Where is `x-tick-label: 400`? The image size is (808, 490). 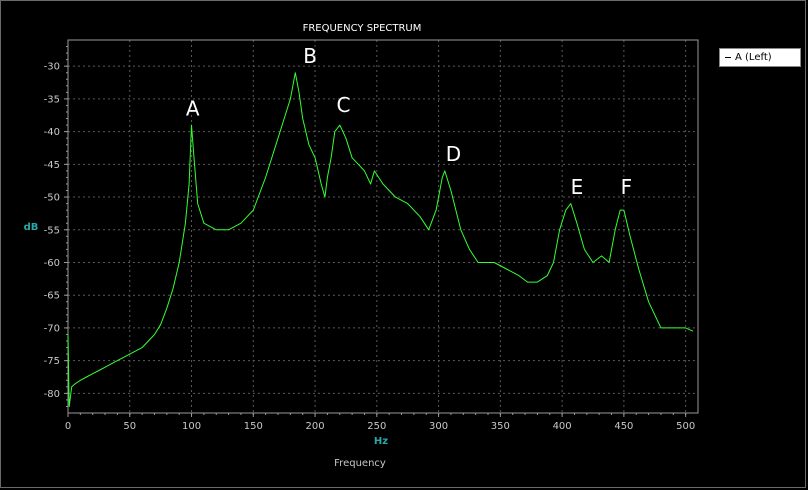 x-tick-label: 400 is located at coordinates (562, 426).